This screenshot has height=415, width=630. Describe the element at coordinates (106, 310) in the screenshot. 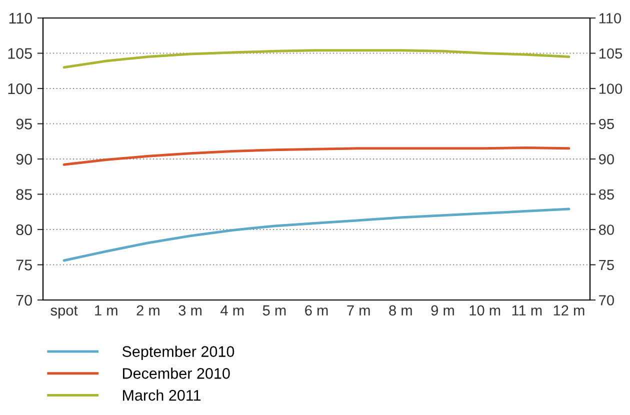

I see `x-tick-label: 1 m` at that location.